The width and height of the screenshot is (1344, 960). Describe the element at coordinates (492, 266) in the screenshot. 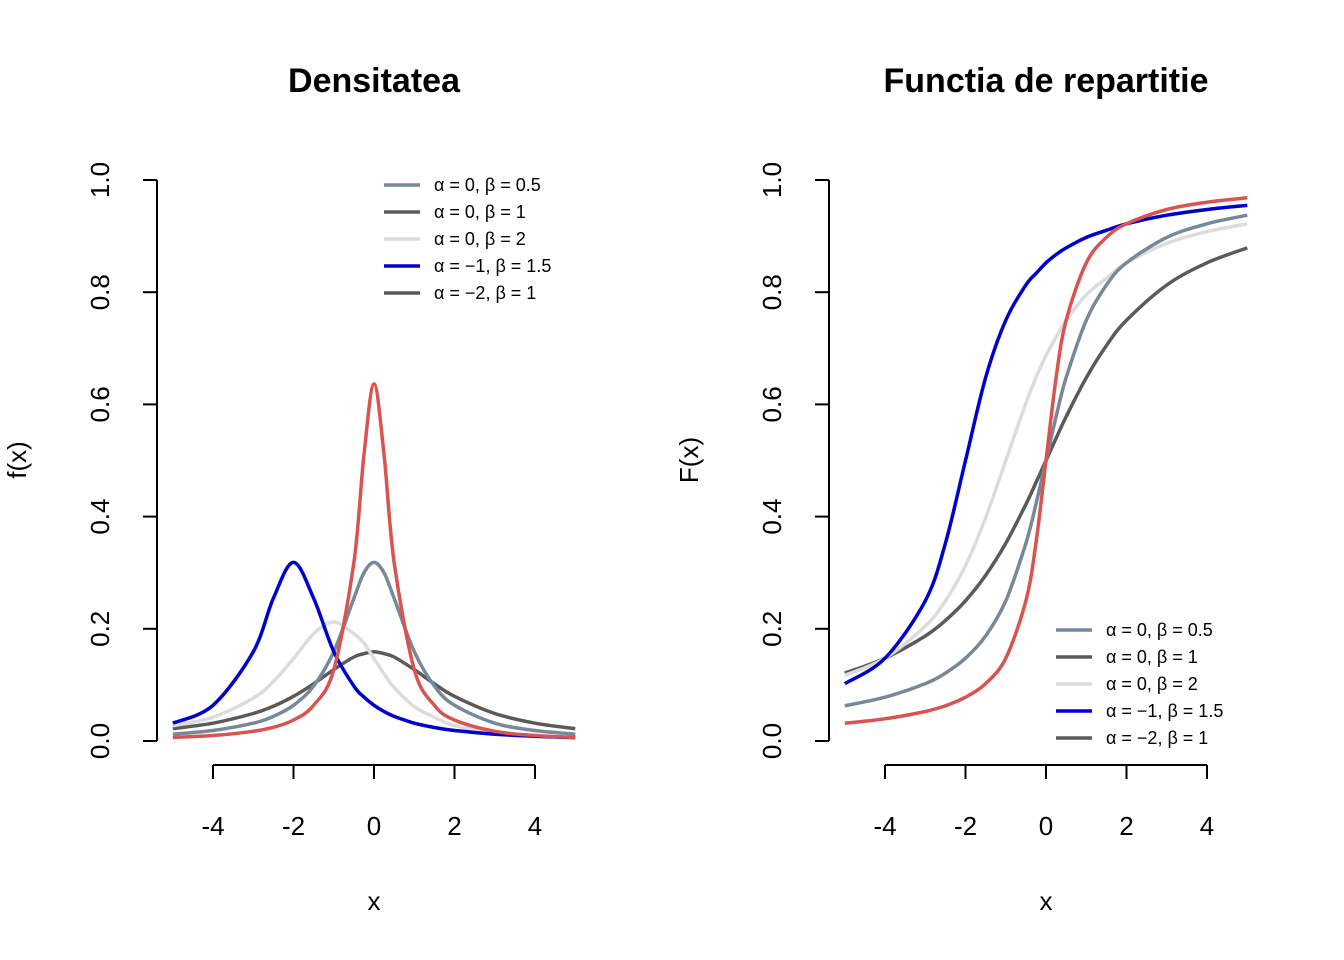

I see `density-legend-label: α = −1, β = 1.5` at that location.